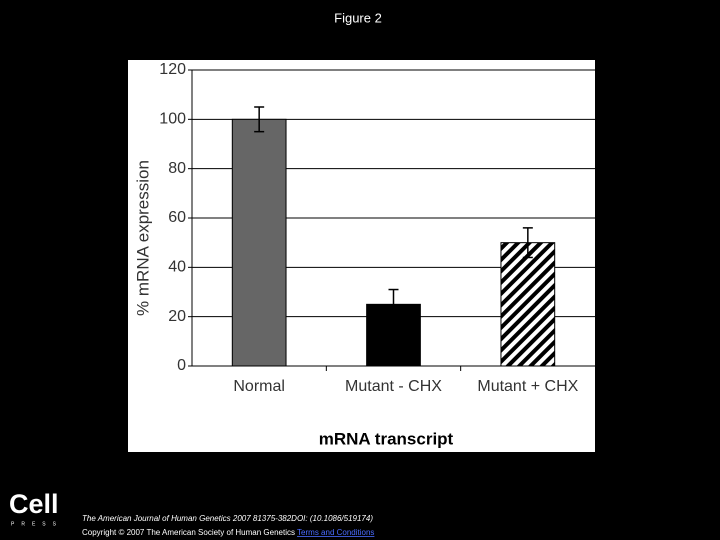  Describe the element at coordinates (177, 267) in the screenshot. I see `y-tick-label: 40` at that location.